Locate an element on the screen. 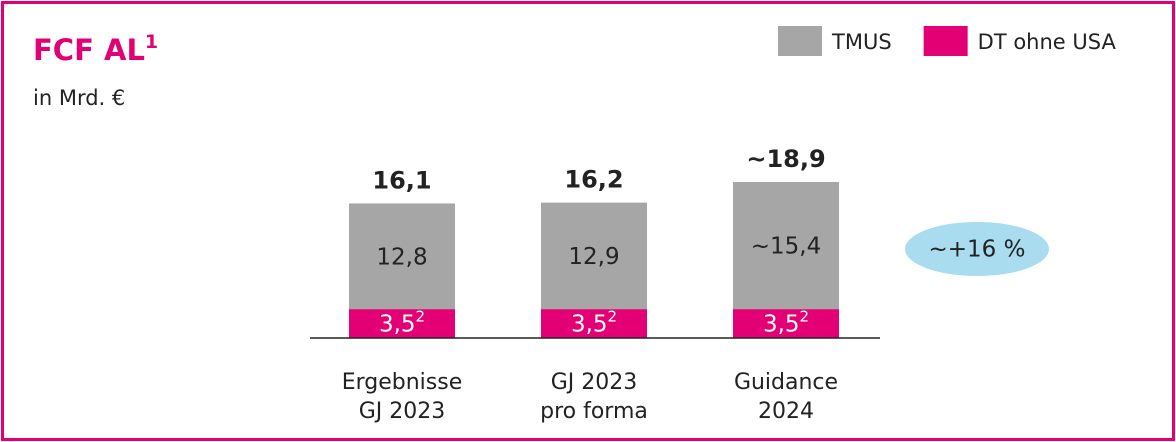 The height and width of the screenshot is (442, 1176). total-label: 16,1 is located at coordinates (401, 180).